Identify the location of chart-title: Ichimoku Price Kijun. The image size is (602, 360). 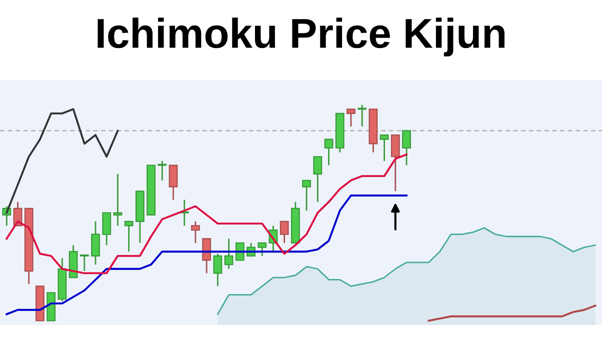
(301, 37).